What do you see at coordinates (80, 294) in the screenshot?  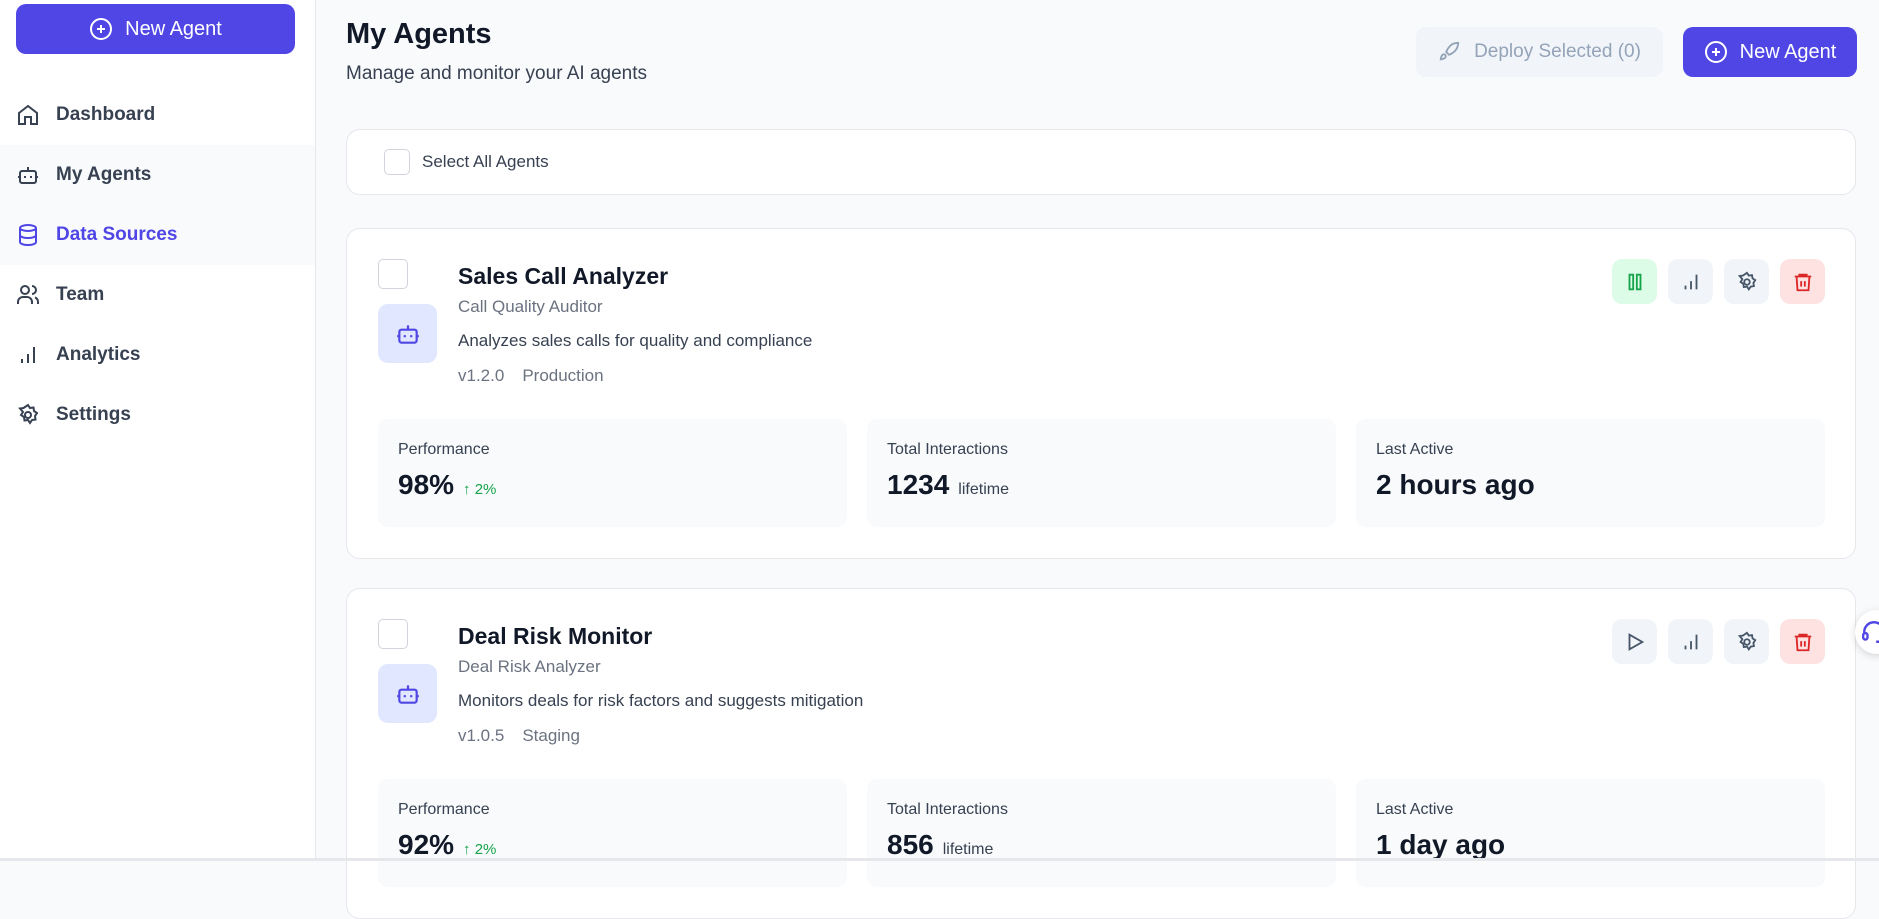 I see `sidebar-item-label: Team` at bounding box center [80, 294].